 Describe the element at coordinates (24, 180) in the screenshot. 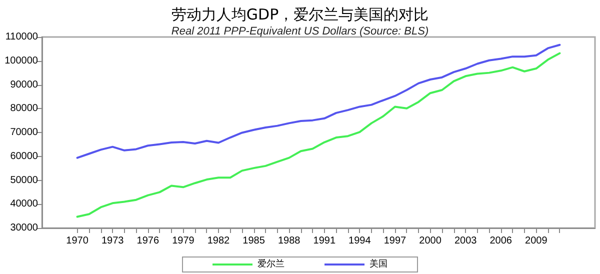

I see `y-tick-label: 50000` at that location.